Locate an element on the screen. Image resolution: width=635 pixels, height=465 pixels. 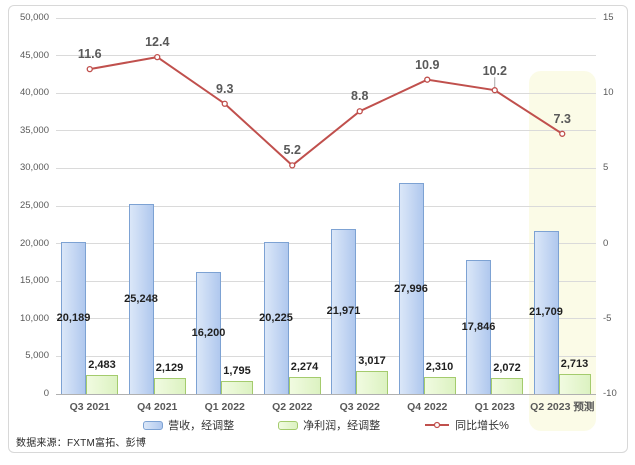
left-axis-tick: 0 is located at coordinates (46, 393).